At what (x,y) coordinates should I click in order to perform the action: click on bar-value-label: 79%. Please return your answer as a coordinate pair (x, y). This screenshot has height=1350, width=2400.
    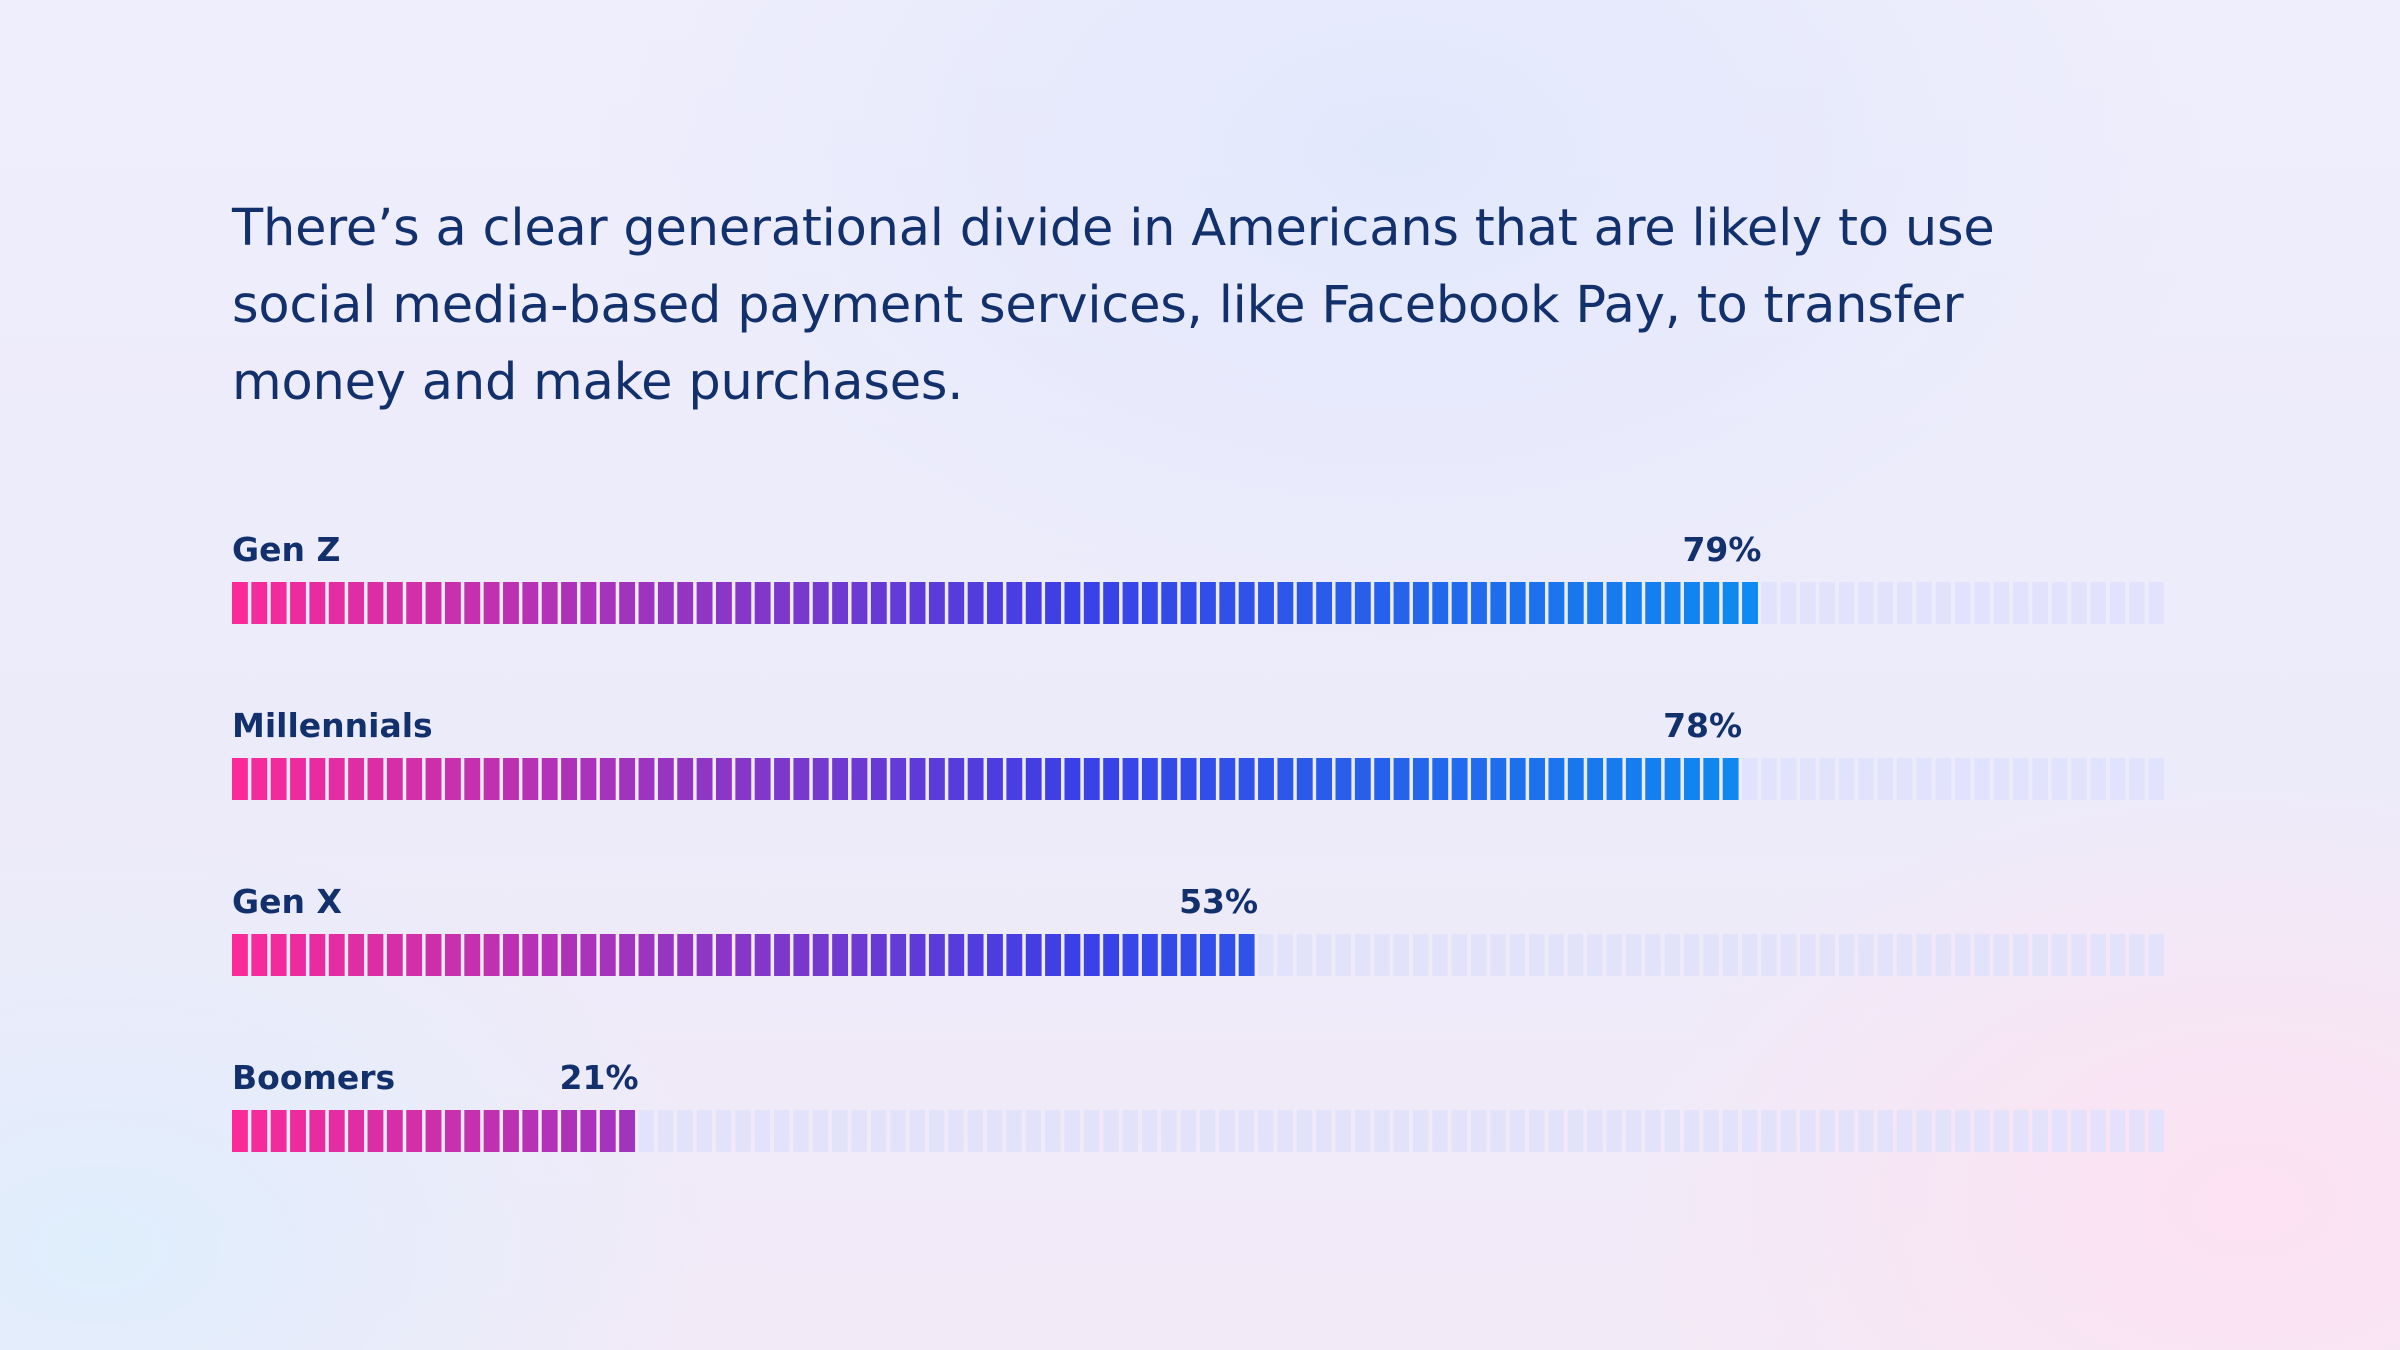
    Looking at the image, I should click on (1722, 549).